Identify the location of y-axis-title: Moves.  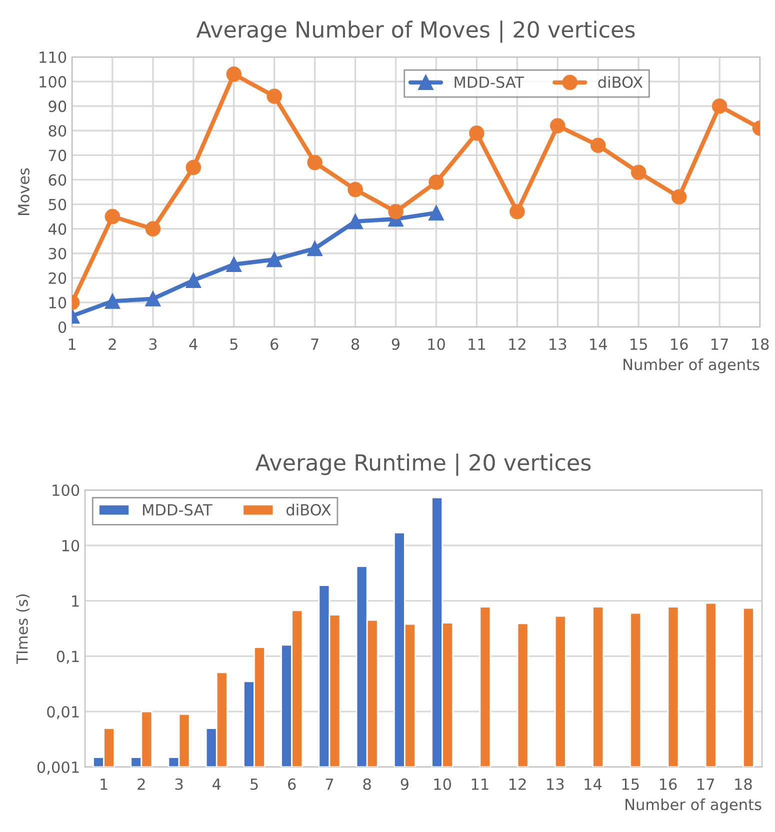
(24, 191).